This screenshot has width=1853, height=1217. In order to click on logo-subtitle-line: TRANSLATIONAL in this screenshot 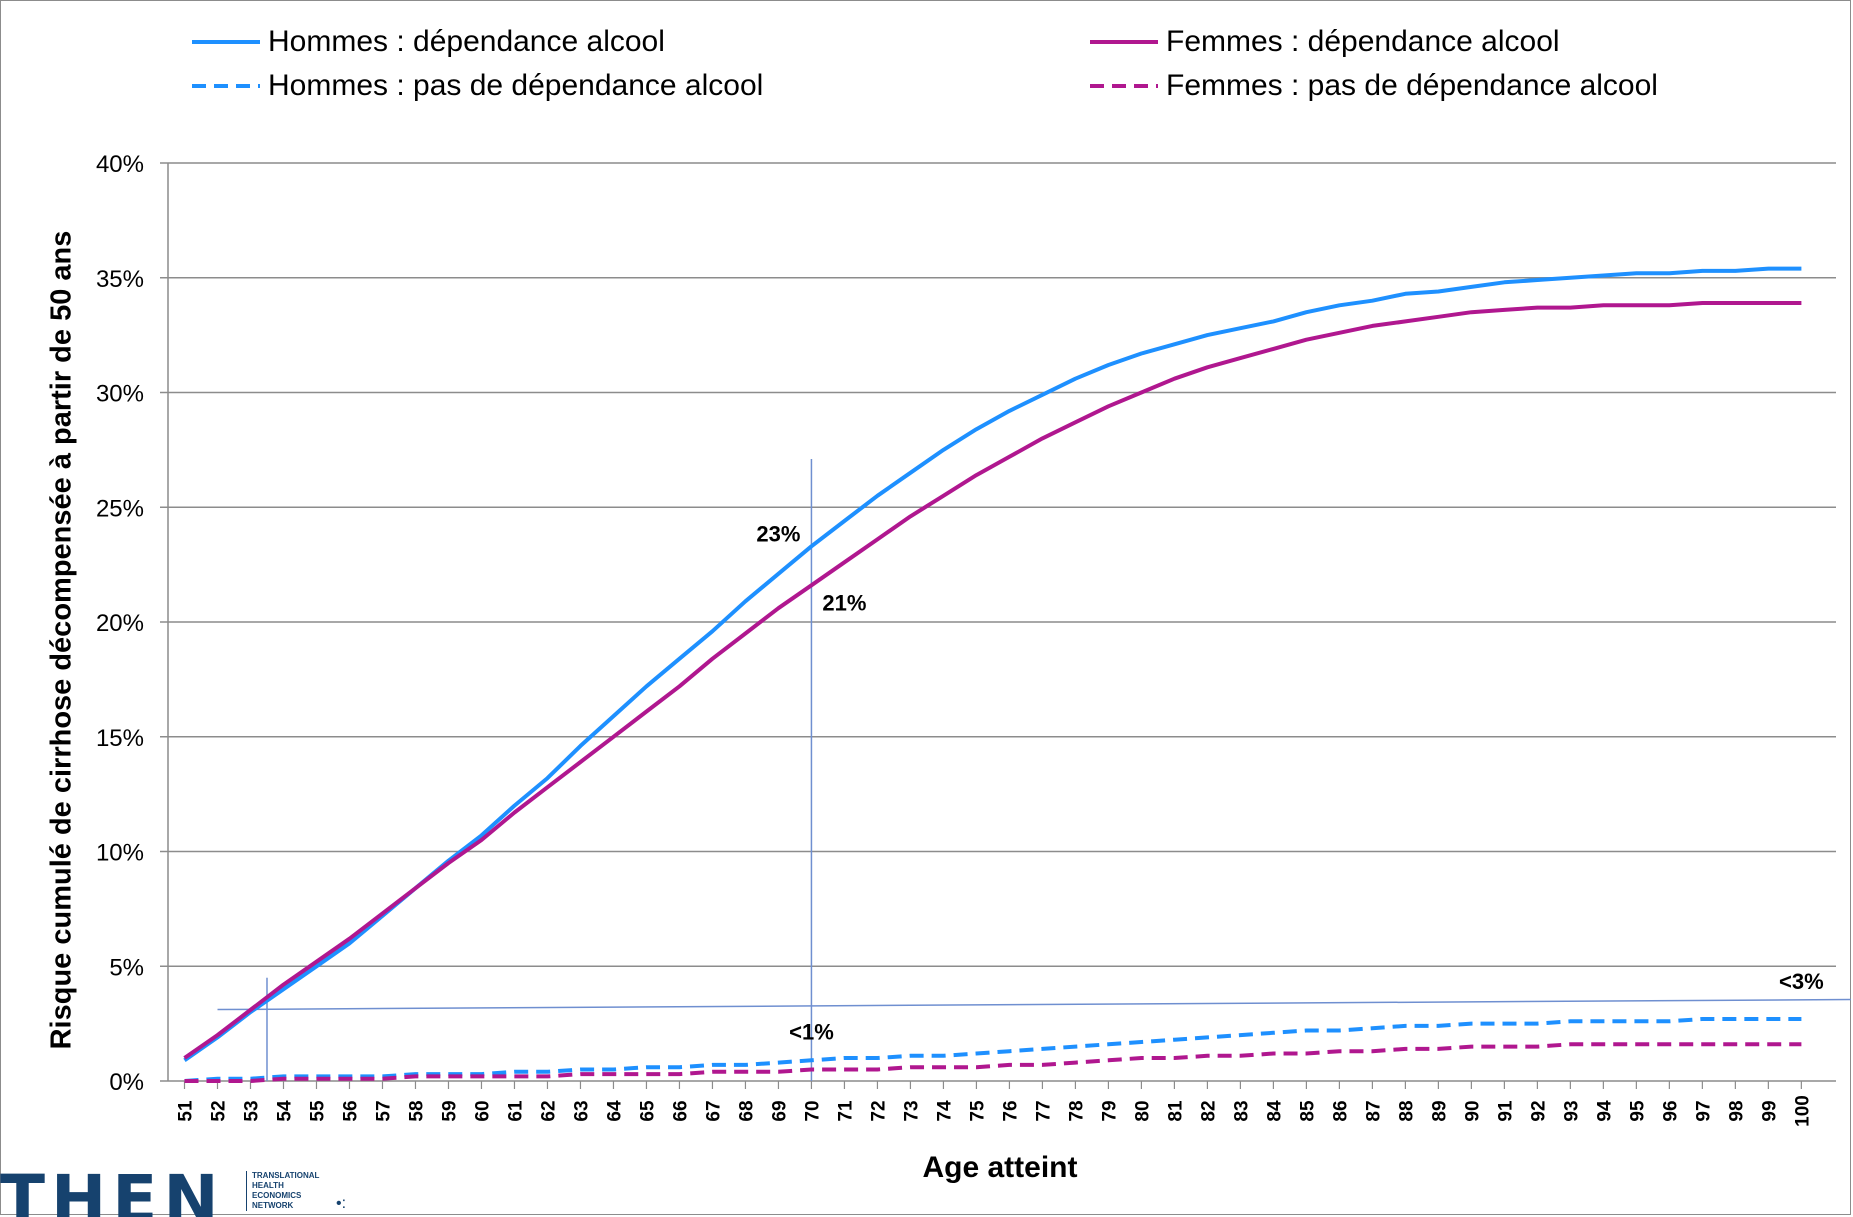, I will do `click(286, 1175)`.